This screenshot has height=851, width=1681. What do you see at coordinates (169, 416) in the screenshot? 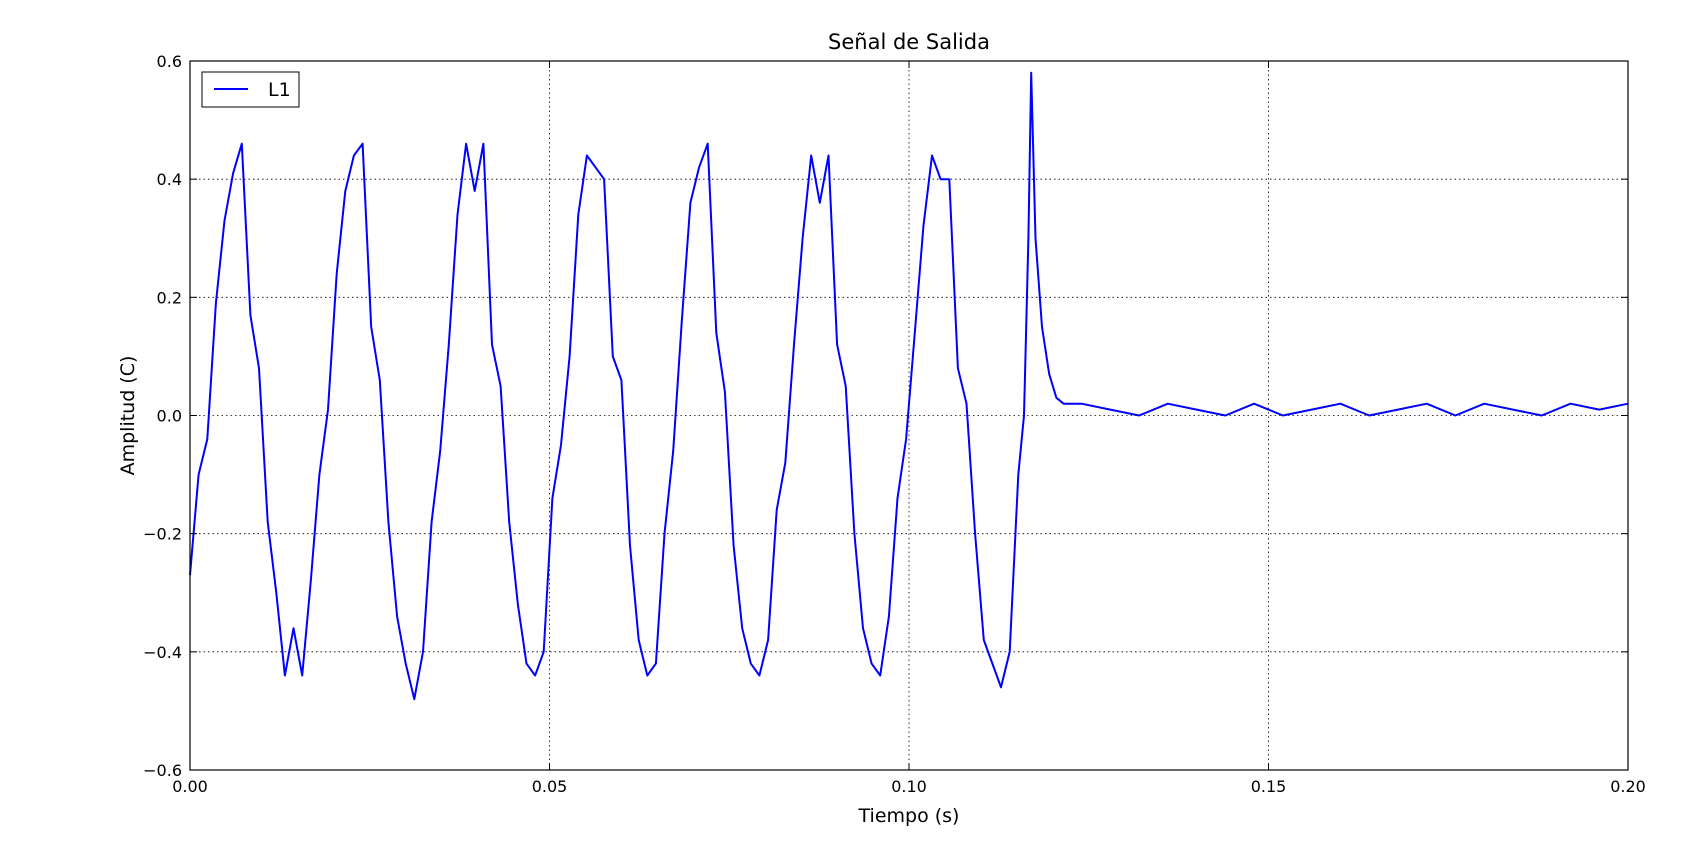
I see `y-tick-label: 0.0` at bounding box center [169, 416].